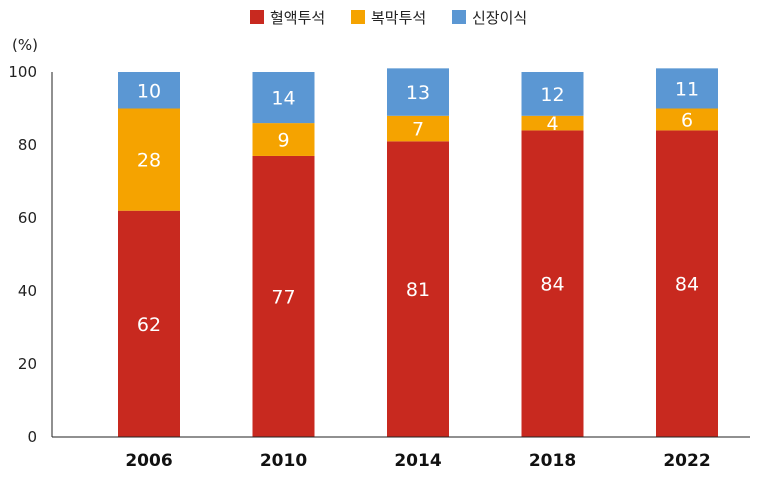 The height and width of the screenshot is (482, 760). Describe the element at coordinates (25, 45) in the screenshot. I see `y-axis-unit-label: (%)` at that location.